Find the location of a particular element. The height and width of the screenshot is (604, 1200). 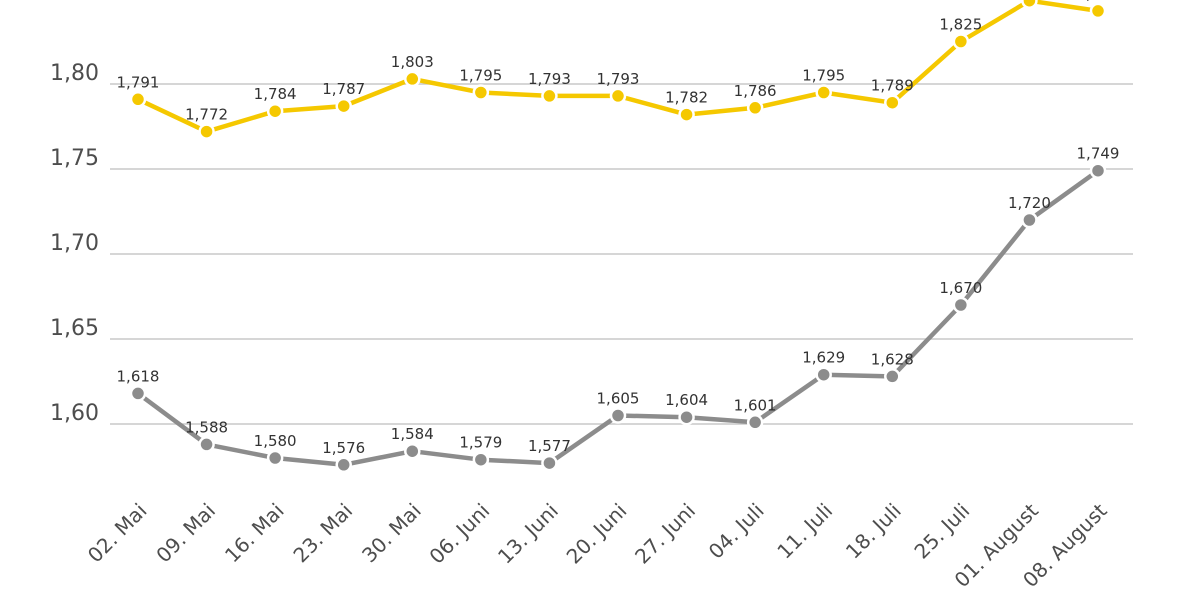

series-gray-data-label: 1,601 is located at coordinates (755, 405).